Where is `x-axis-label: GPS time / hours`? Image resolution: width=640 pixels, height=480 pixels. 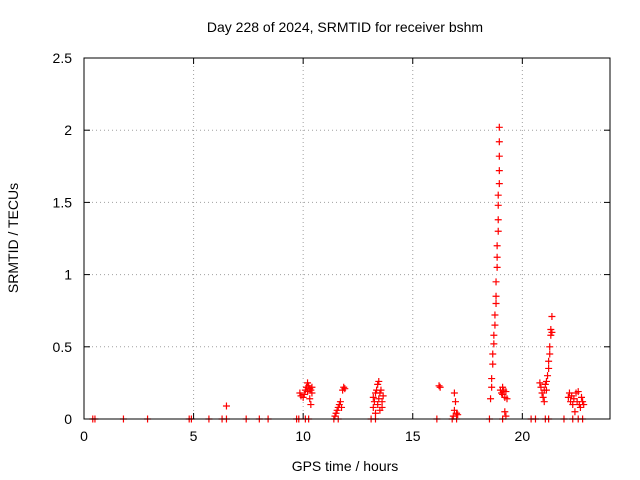
x-axis-label: GPS time / hours is located at coordinates (345, 466).